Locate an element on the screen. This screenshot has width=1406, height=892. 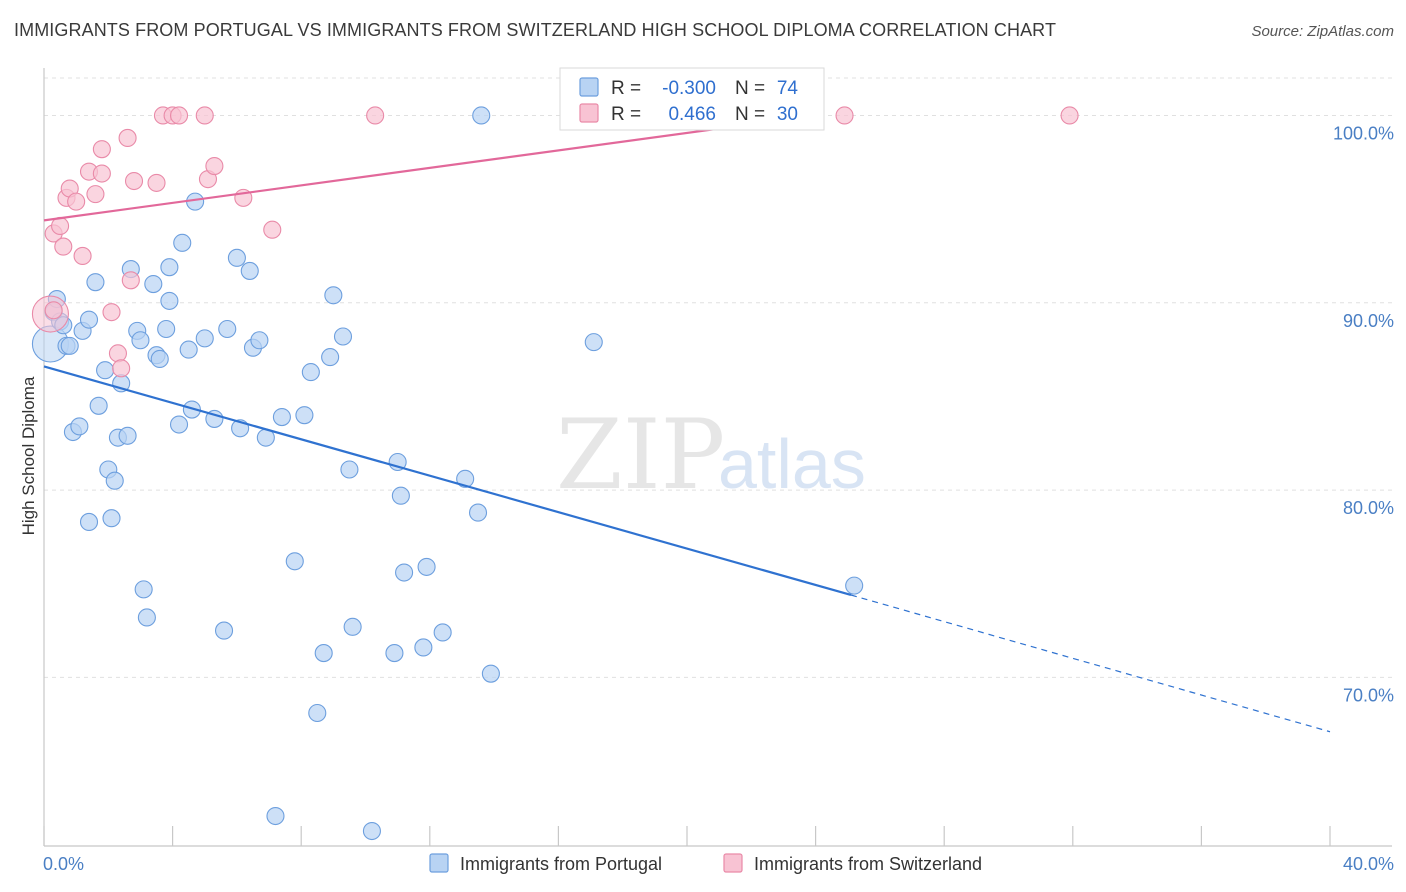
trend-line-portugal is located at coordinates (447, 481).